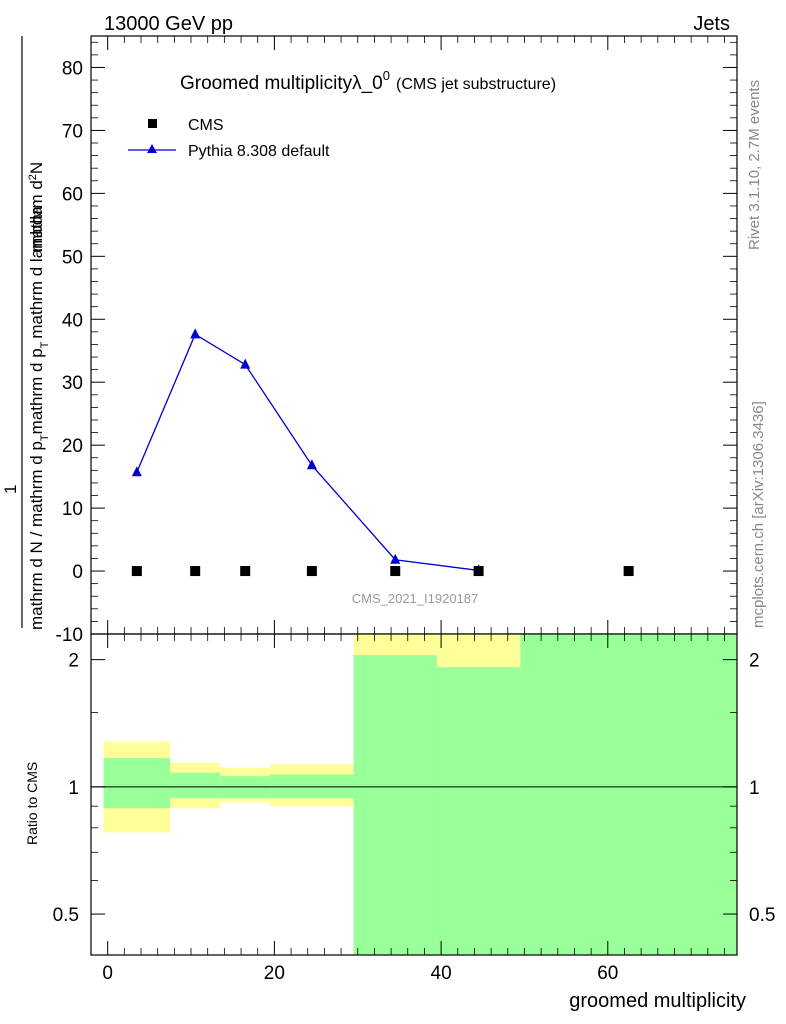 Image resolution: width=786 pixels, height=1024 pixels. What do you see at coordinates (758, 514) in the screenshot?
I see `mcplots-label: mcplots.cern.ch [arXiv:1306.3436]` at bounding box center [758, 514].